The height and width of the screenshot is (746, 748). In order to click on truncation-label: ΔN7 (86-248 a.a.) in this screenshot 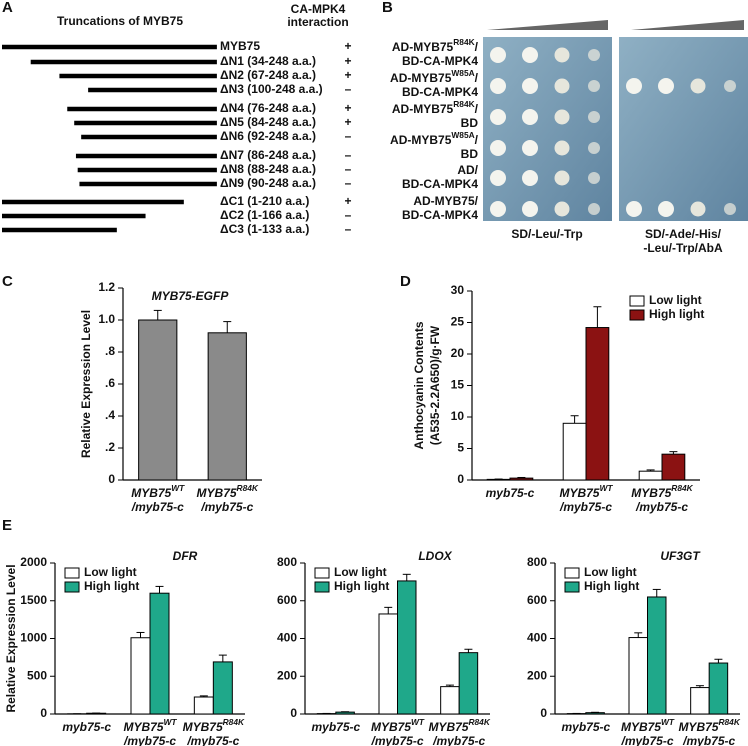, I will do `click(268, 155)`.